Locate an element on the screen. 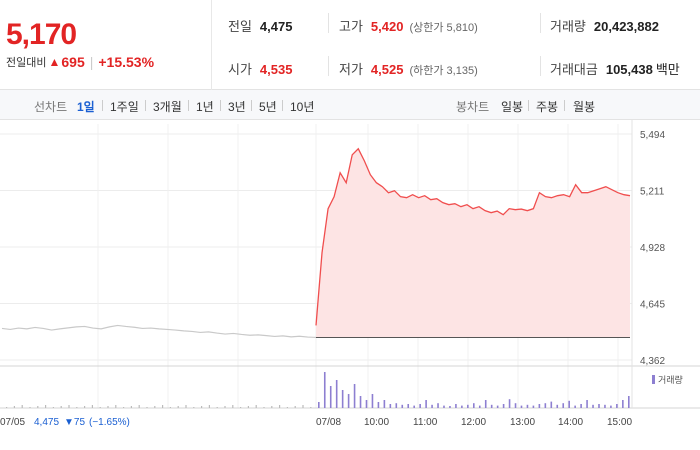 This screenshot has width=700, height=450. current-price: 5,170 is located at coordinates (41, 34).